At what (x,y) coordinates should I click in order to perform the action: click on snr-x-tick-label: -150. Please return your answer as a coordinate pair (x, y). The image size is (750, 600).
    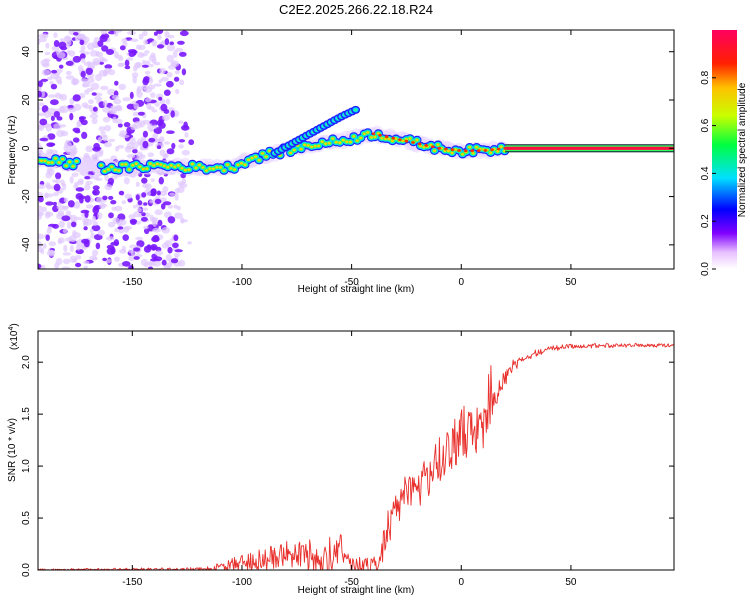
    Looking at the image, I should click on (132, 582).